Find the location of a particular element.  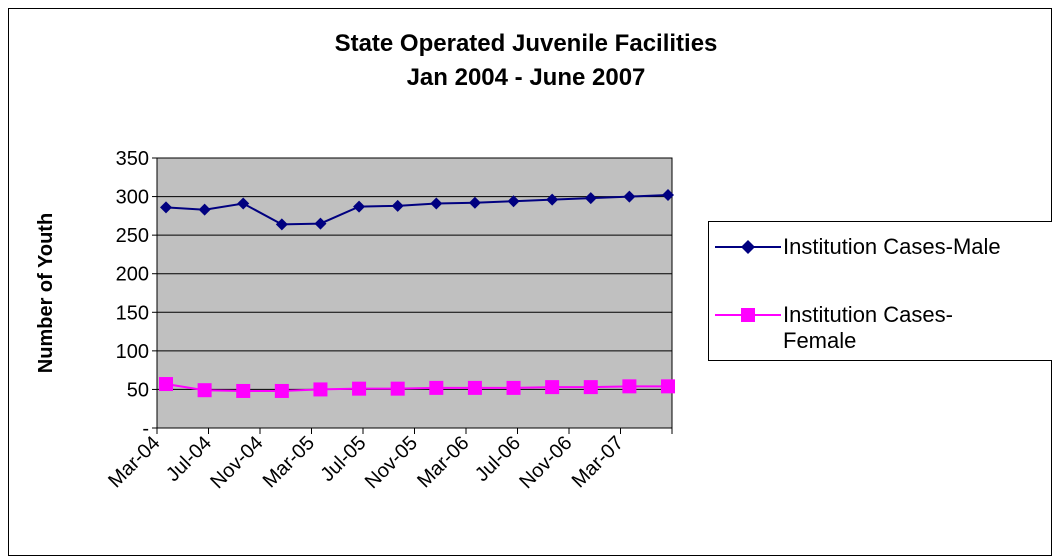

chart-subtitle: Jan 2004 - June 2007 is located at coordinates (526, 77).